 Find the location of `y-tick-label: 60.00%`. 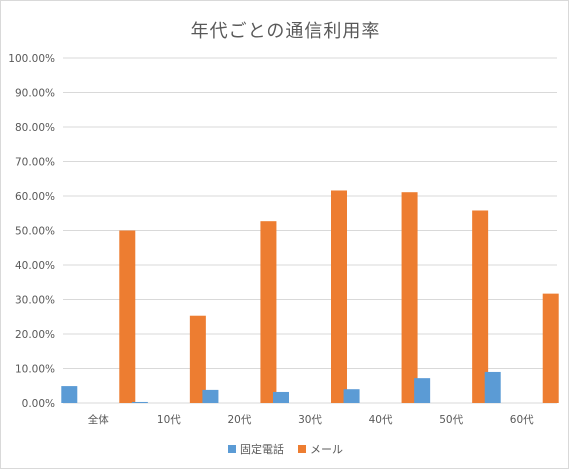

y-tick-label: 60.00% is located at coordinates (35, 197).